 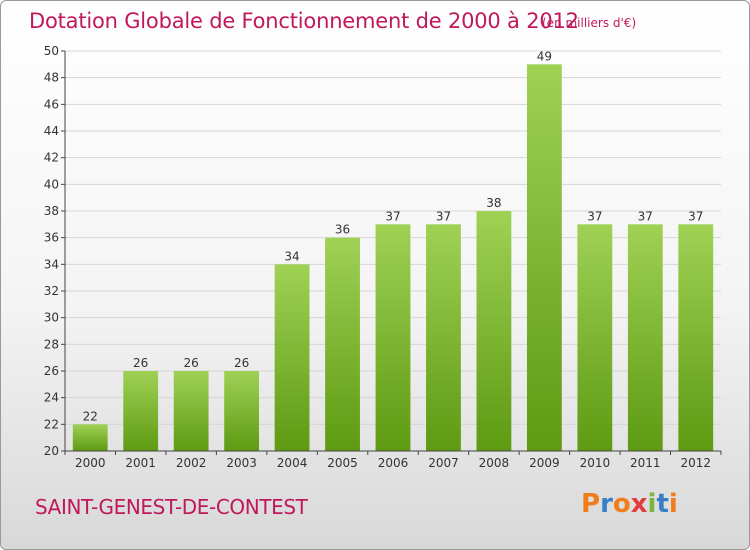 What do you see at coordinates (606, 504) in the screenshot?
I see `logo-letter: r` at bounding box center [606, 504].